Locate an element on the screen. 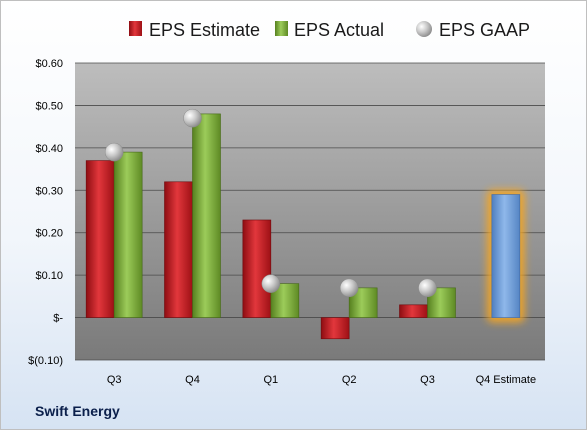  legend-label-eps-actual: EPS Actual is located at coordinates (339, 30).